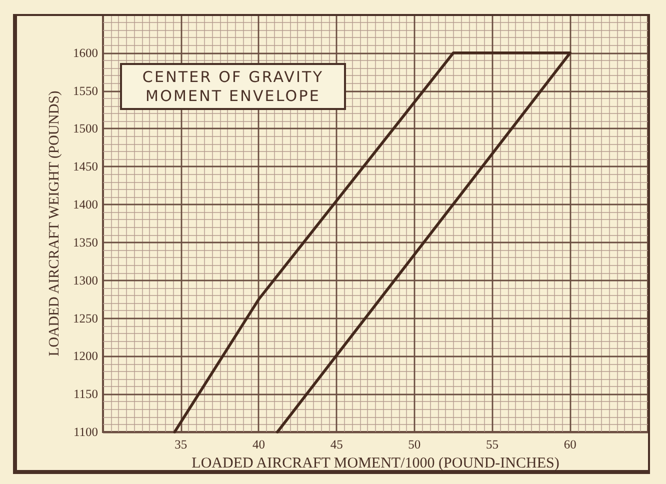 This screenshot has height=484, width=666. I want to click on y-tick-label: 1450, so click(85, 167).